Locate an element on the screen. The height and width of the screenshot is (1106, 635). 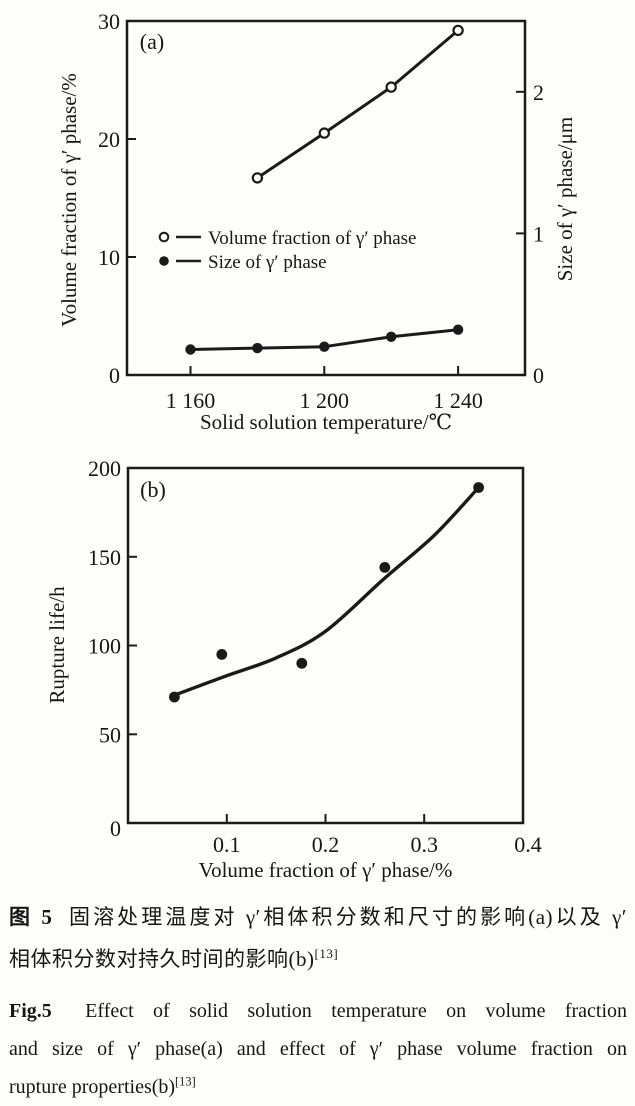
x-tick-label: 1 240 is located at coordinates (458, 400).